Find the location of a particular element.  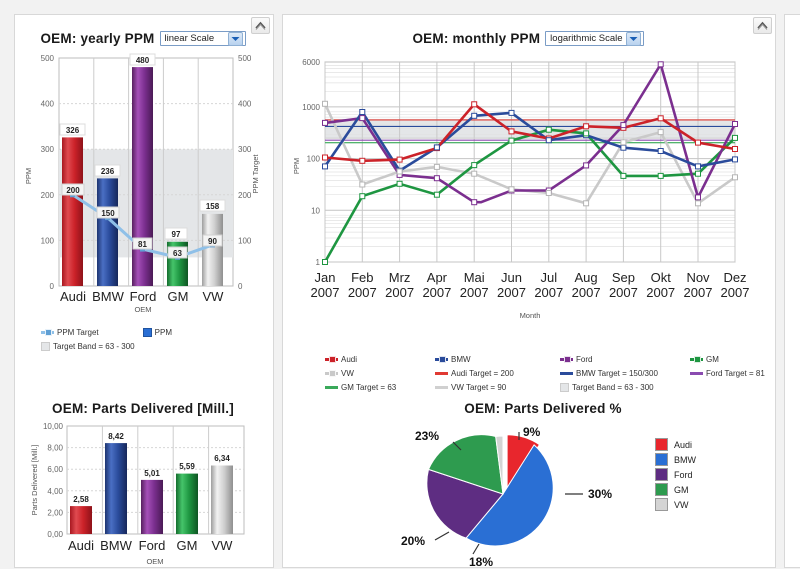

monthly-scale-select: logarithmic Scale is located at coordinates (594, 38).